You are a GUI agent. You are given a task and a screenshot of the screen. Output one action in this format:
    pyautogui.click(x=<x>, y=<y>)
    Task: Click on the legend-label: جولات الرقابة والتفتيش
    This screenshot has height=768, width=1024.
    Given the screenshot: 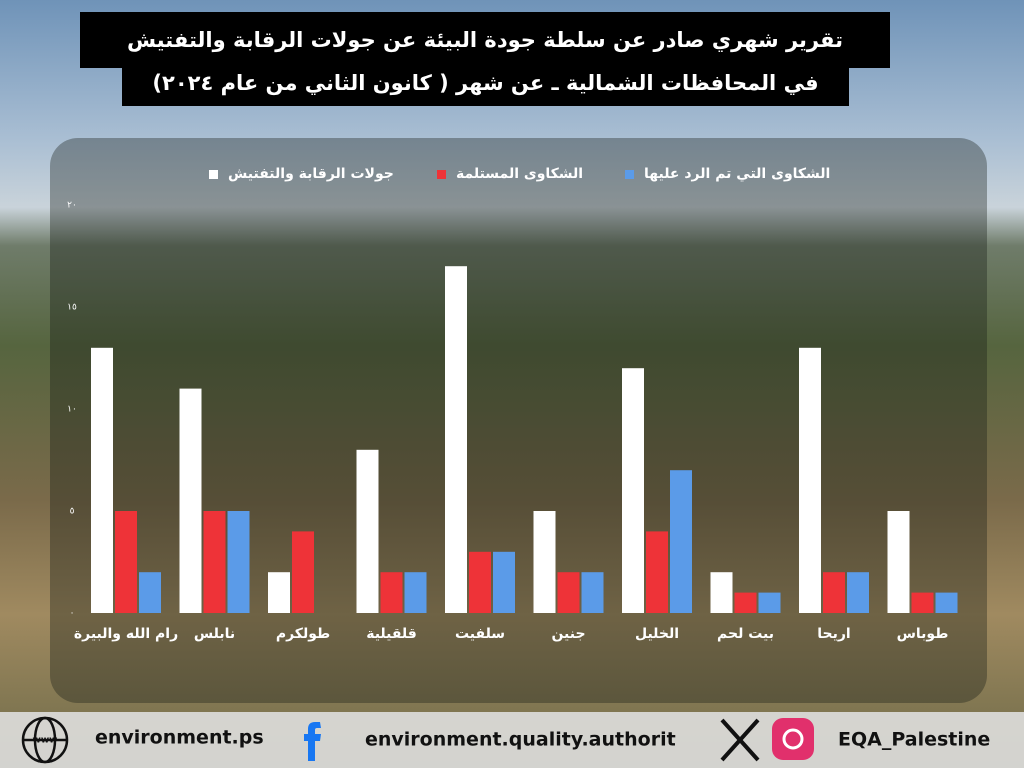 What is the action you would take?
    pyautogui.click(x=311, y=174)
    